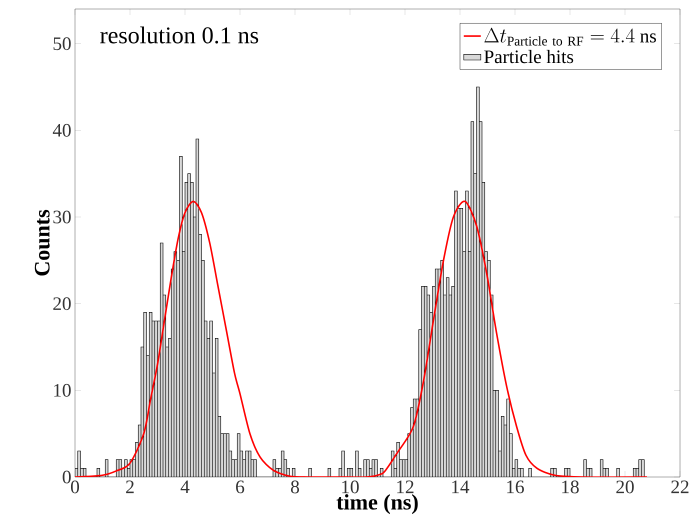  I want to click on x-tick-label: 8, so click(295, 487).